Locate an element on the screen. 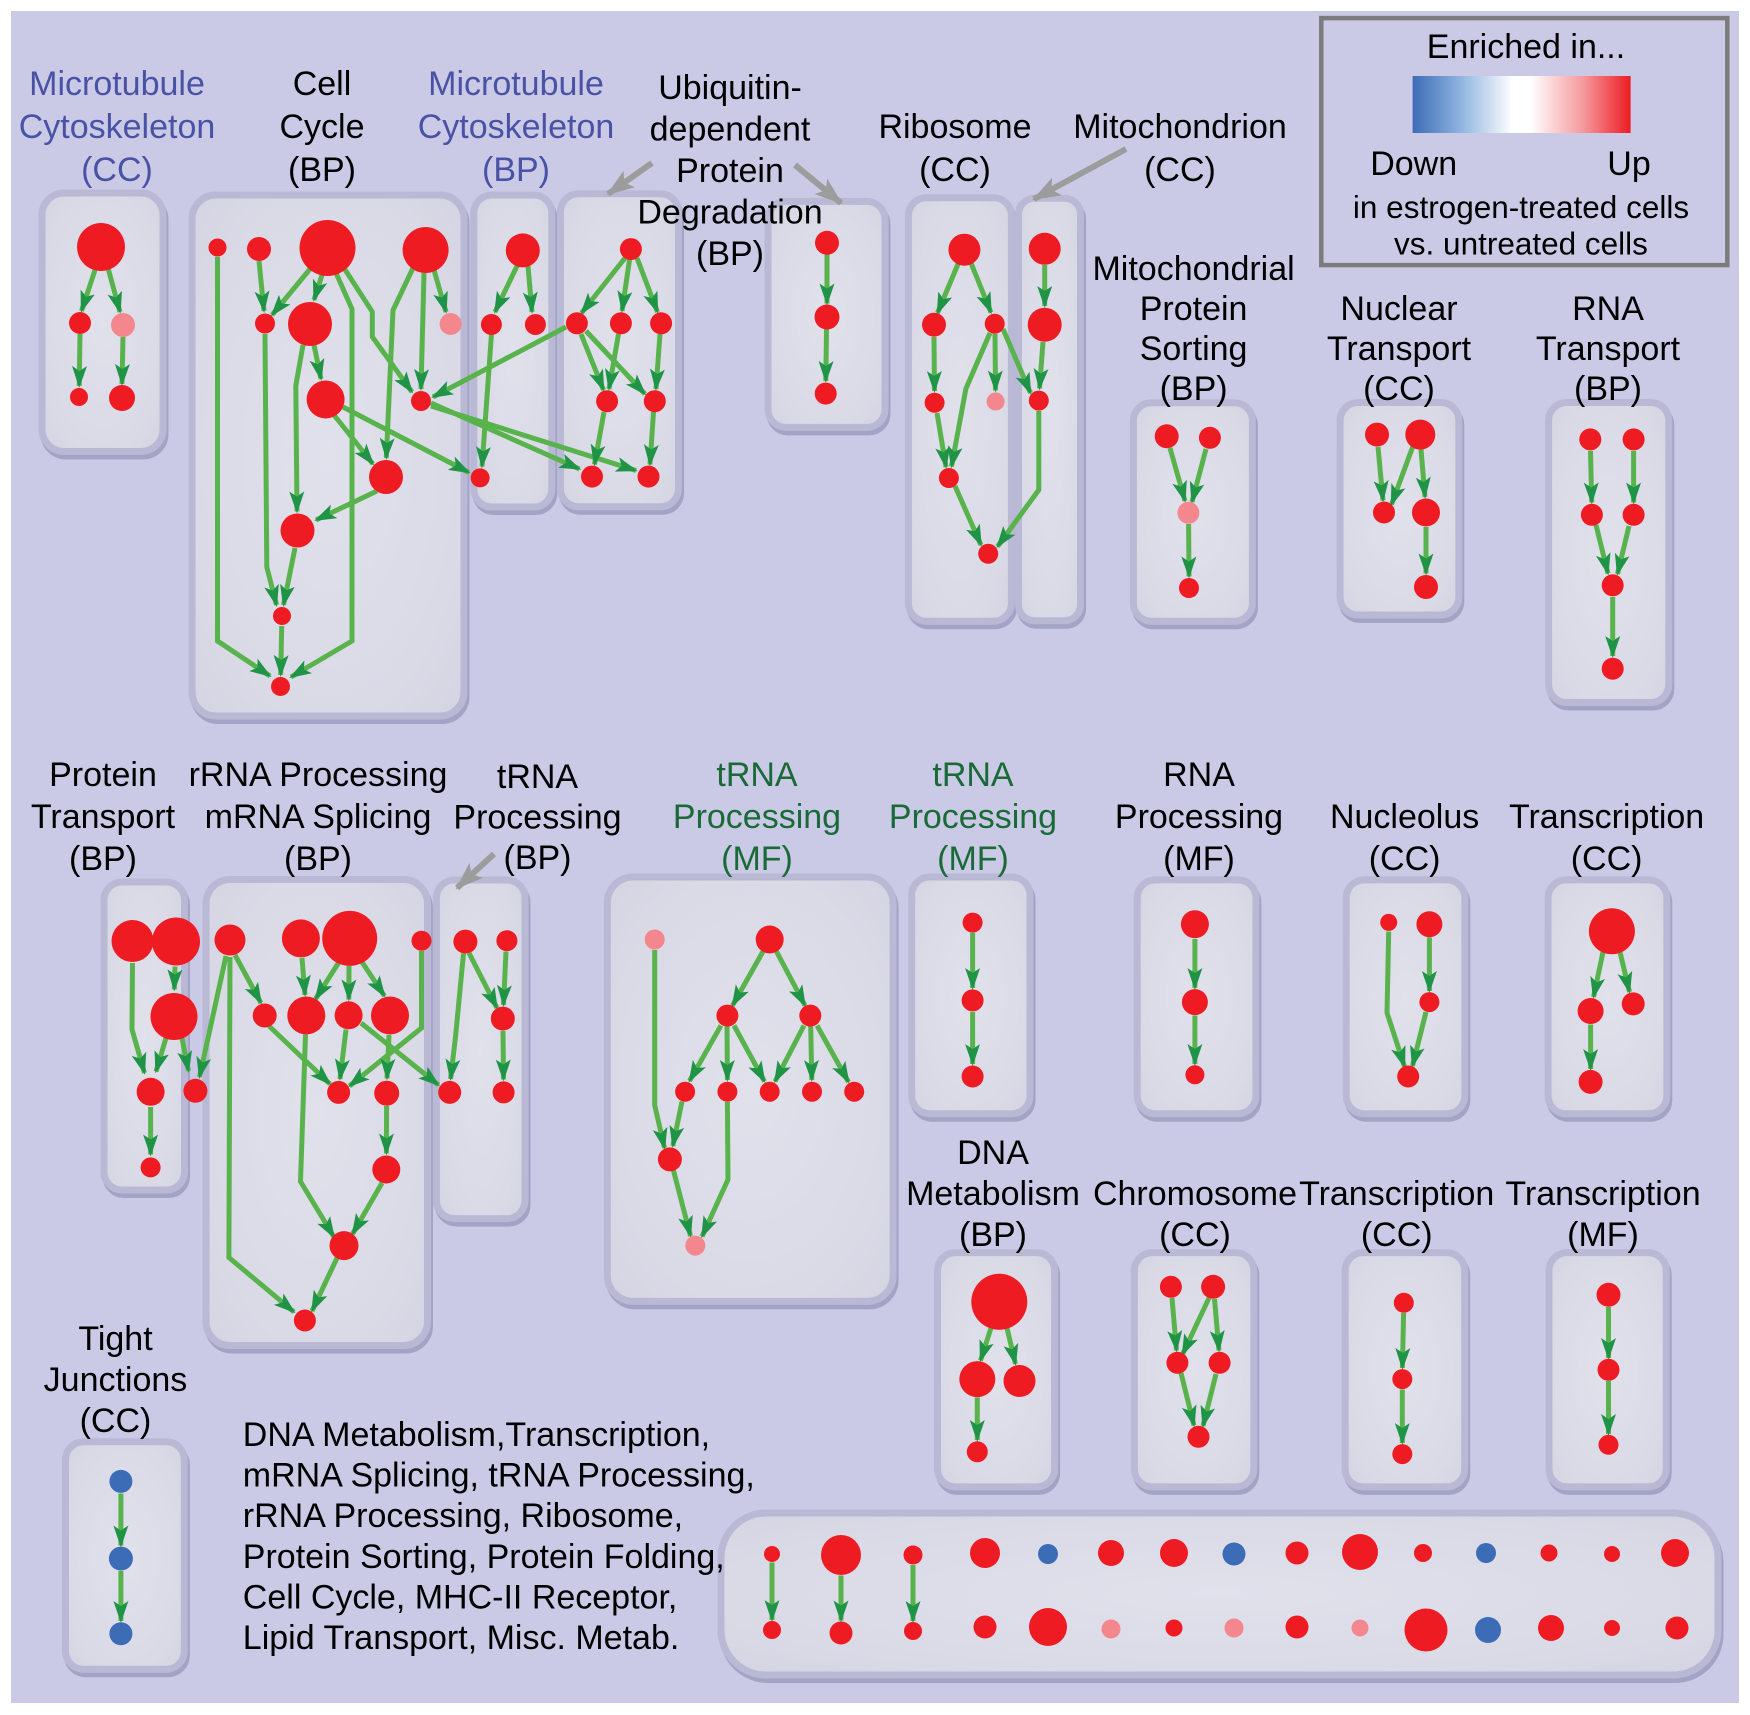 The height and width of the screenshot is (1715, 1750). svg-text: Degradation is located at coordinates (729, 213).